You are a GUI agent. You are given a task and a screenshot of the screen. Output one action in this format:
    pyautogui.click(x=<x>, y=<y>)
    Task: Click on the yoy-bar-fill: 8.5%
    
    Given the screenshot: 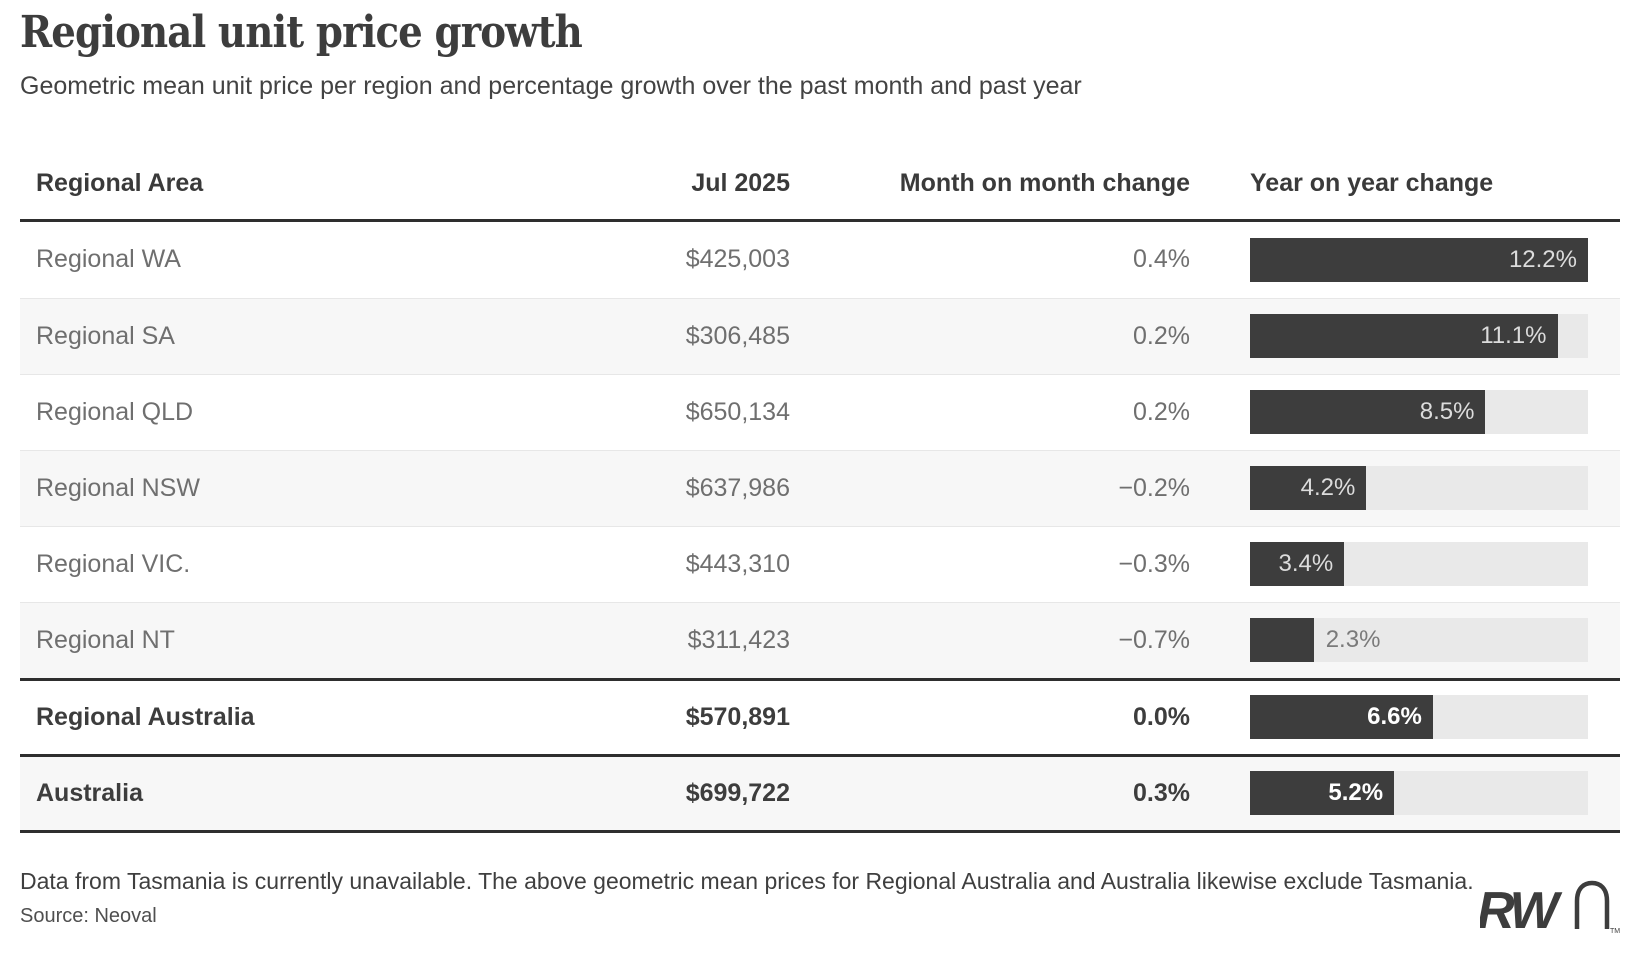 What is the action you would take?
    pyautogui.click(x=1368, y=412)
    